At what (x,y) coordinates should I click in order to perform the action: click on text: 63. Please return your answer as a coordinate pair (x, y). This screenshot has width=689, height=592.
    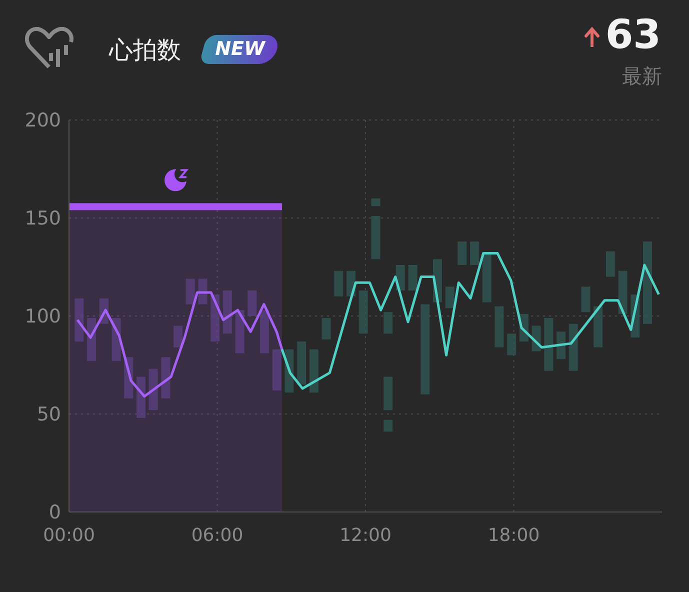
    Looking at the image, I should click on (633, 35).